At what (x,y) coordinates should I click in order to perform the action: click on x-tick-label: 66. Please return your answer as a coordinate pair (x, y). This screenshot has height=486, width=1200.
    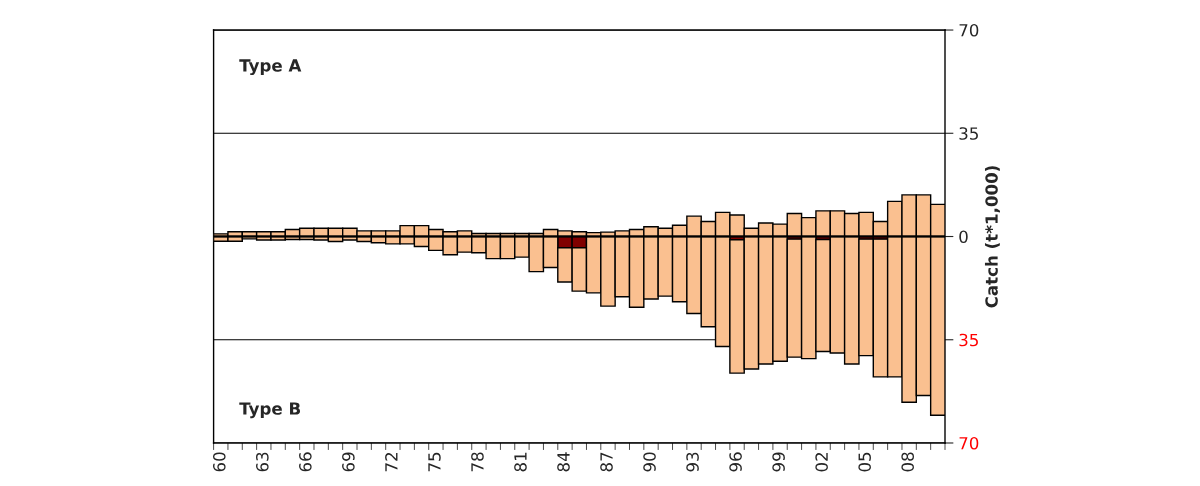
    Looking at the image, I should click on (305, 462).